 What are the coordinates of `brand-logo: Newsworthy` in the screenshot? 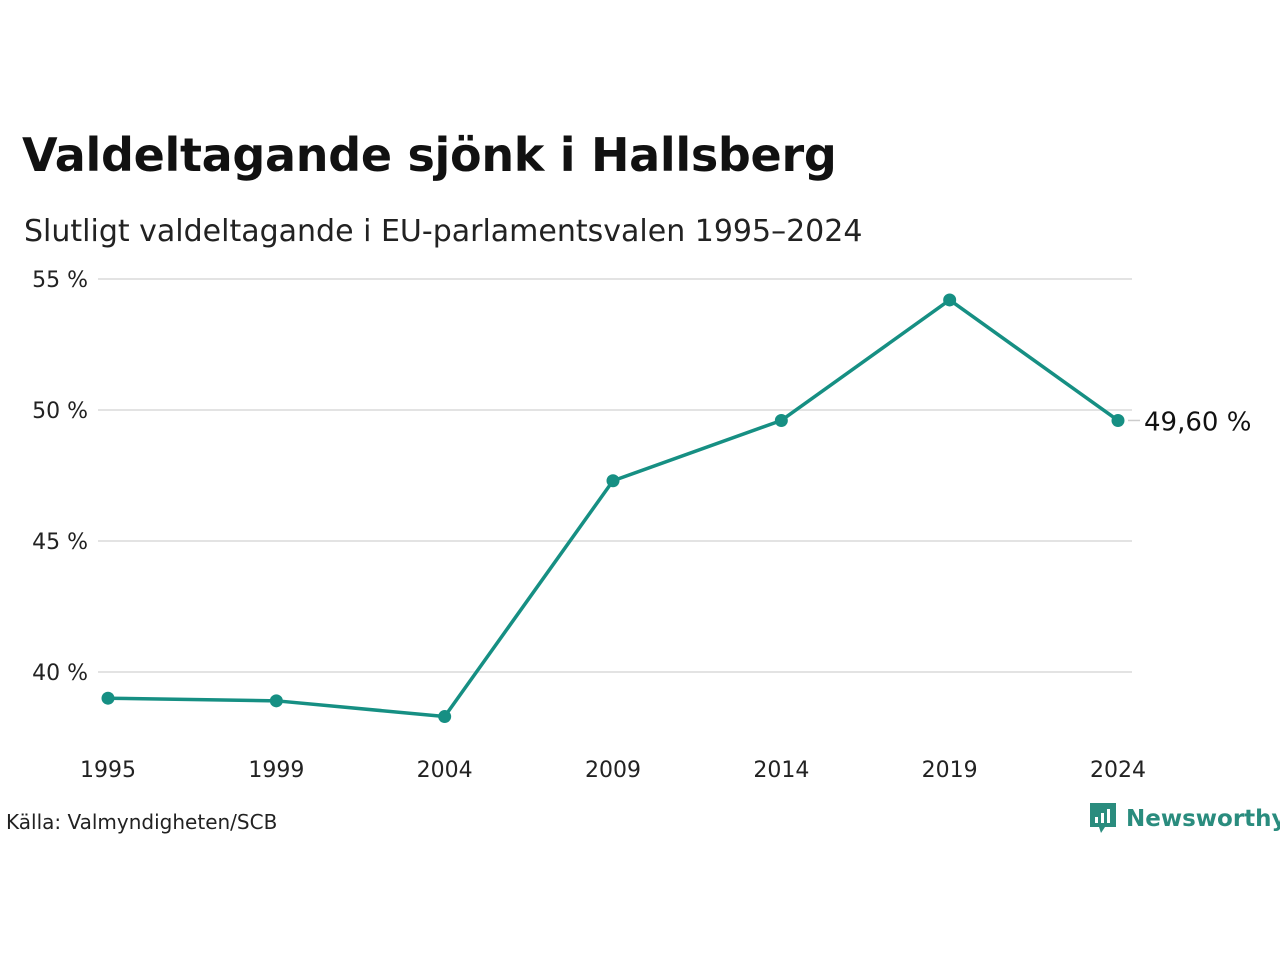 It's located at (1184, 819).